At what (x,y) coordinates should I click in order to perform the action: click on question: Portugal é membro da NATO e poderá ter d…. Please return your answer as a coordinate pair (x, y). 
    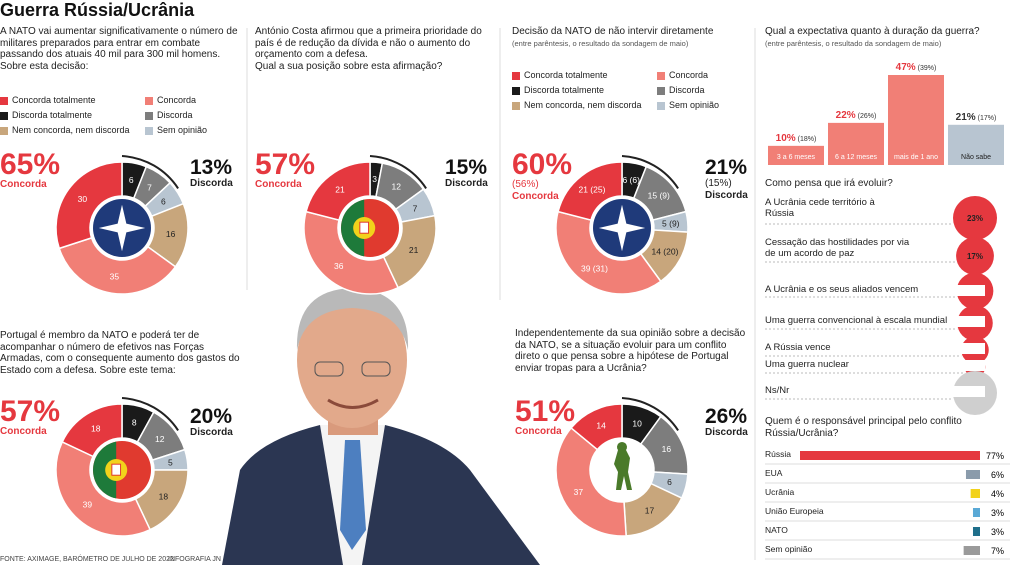
    Looking at the image, I should click on (120, 353).